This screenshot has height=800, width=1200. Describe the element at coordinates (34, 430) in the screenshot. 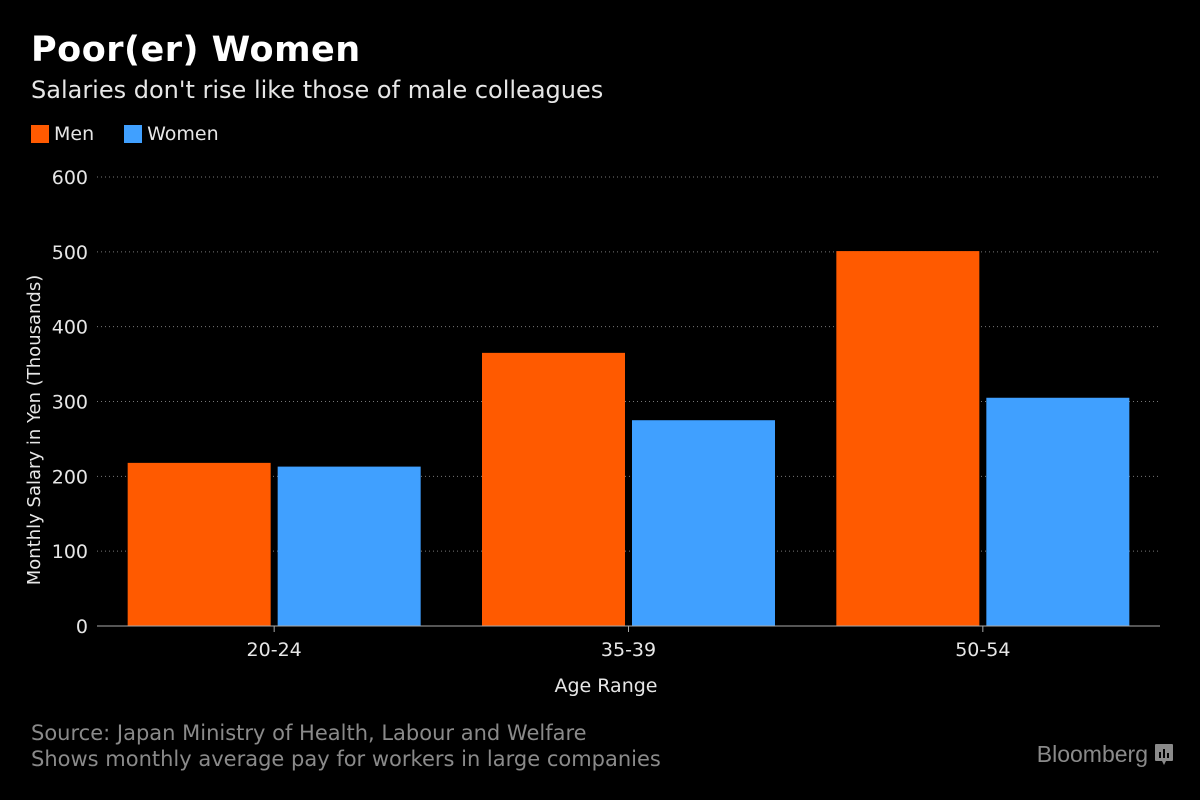

I see `y-axis-label: Monthly Salary in Yen (Thousands)` at that location.